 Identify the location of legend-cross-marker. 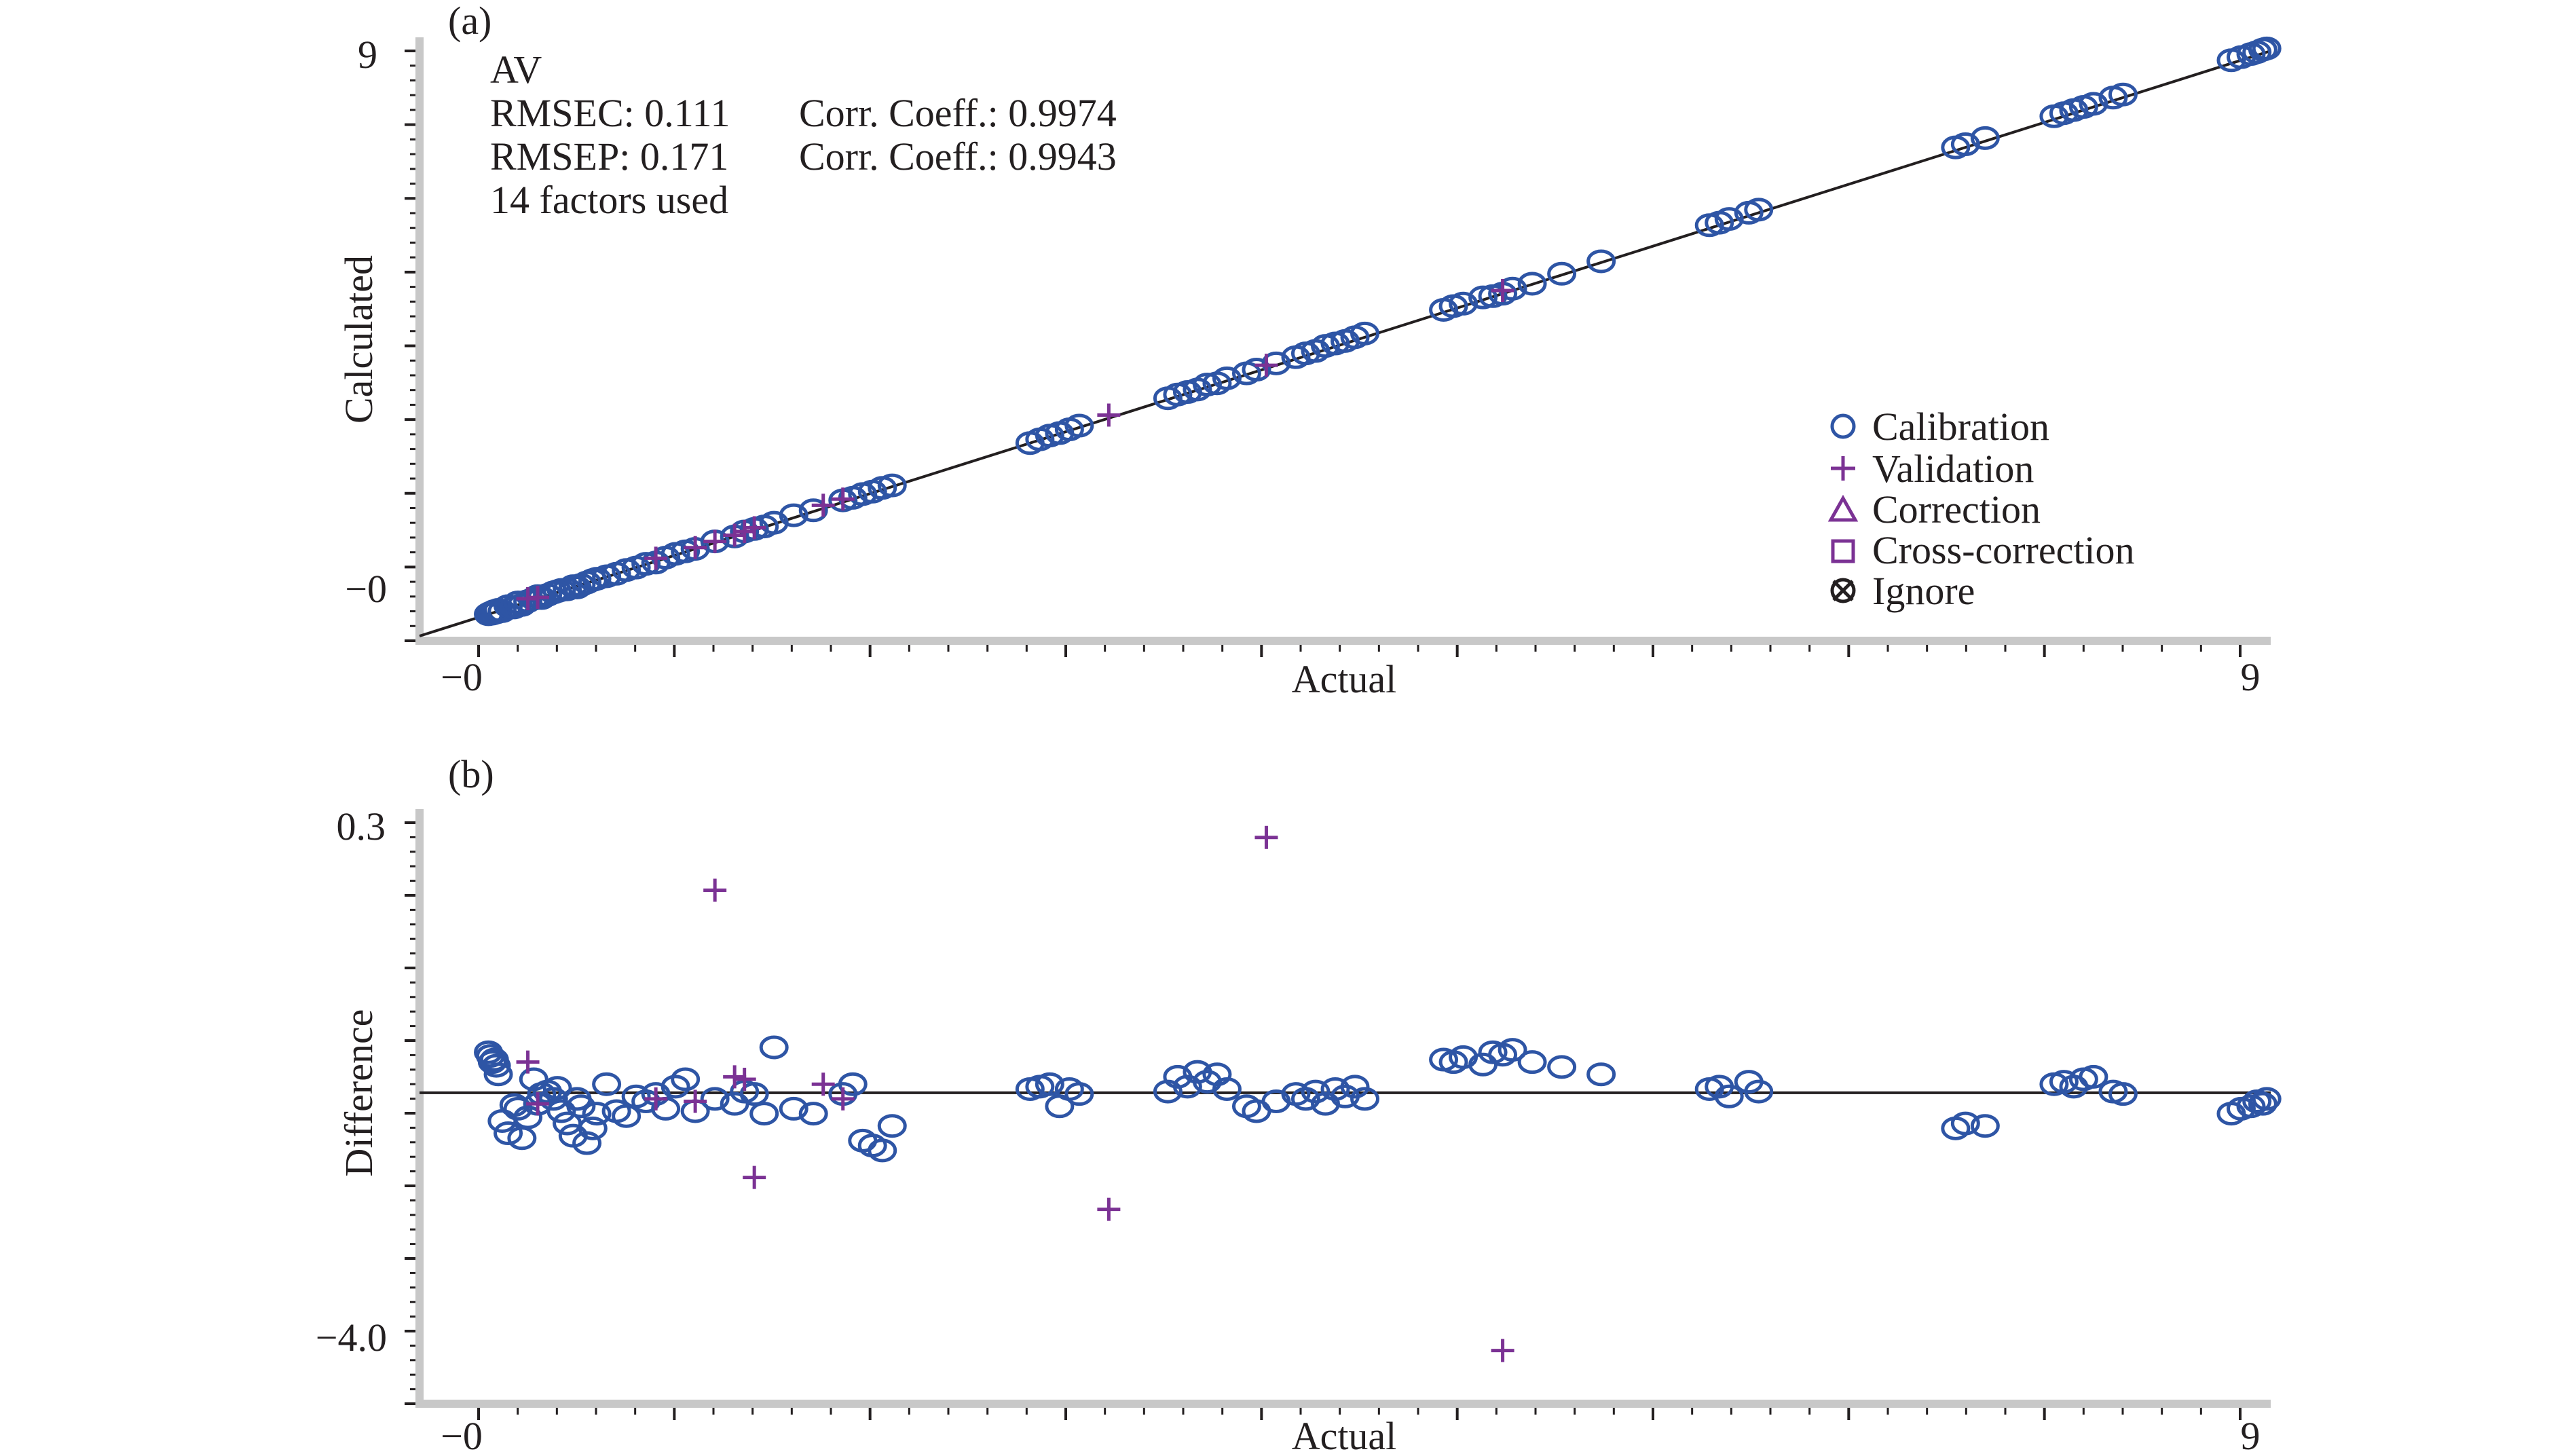
(1843, 591).